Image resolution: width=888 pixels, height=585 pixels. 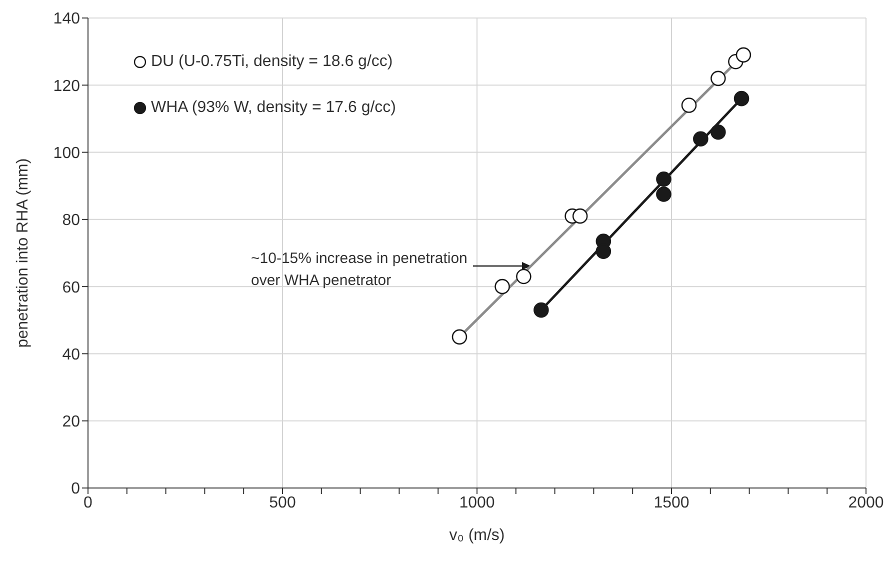 I want to click on x-tick-label: 500, so click(x=282, y=503).